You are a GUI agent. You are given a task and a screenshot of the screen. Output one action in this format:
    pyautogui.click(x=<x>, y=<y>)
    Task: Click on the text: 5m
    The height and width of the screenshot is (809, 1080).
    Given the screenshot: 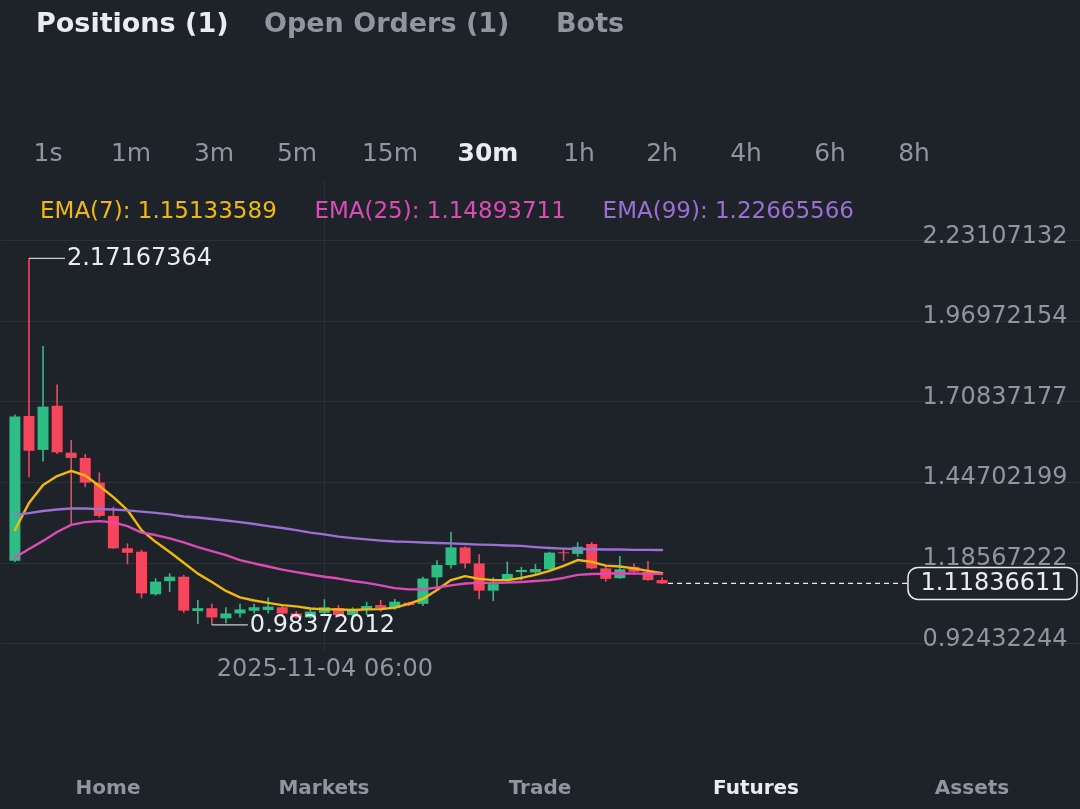 What is the action you would take?
    pyautogui.click(x=297, y=152)
    